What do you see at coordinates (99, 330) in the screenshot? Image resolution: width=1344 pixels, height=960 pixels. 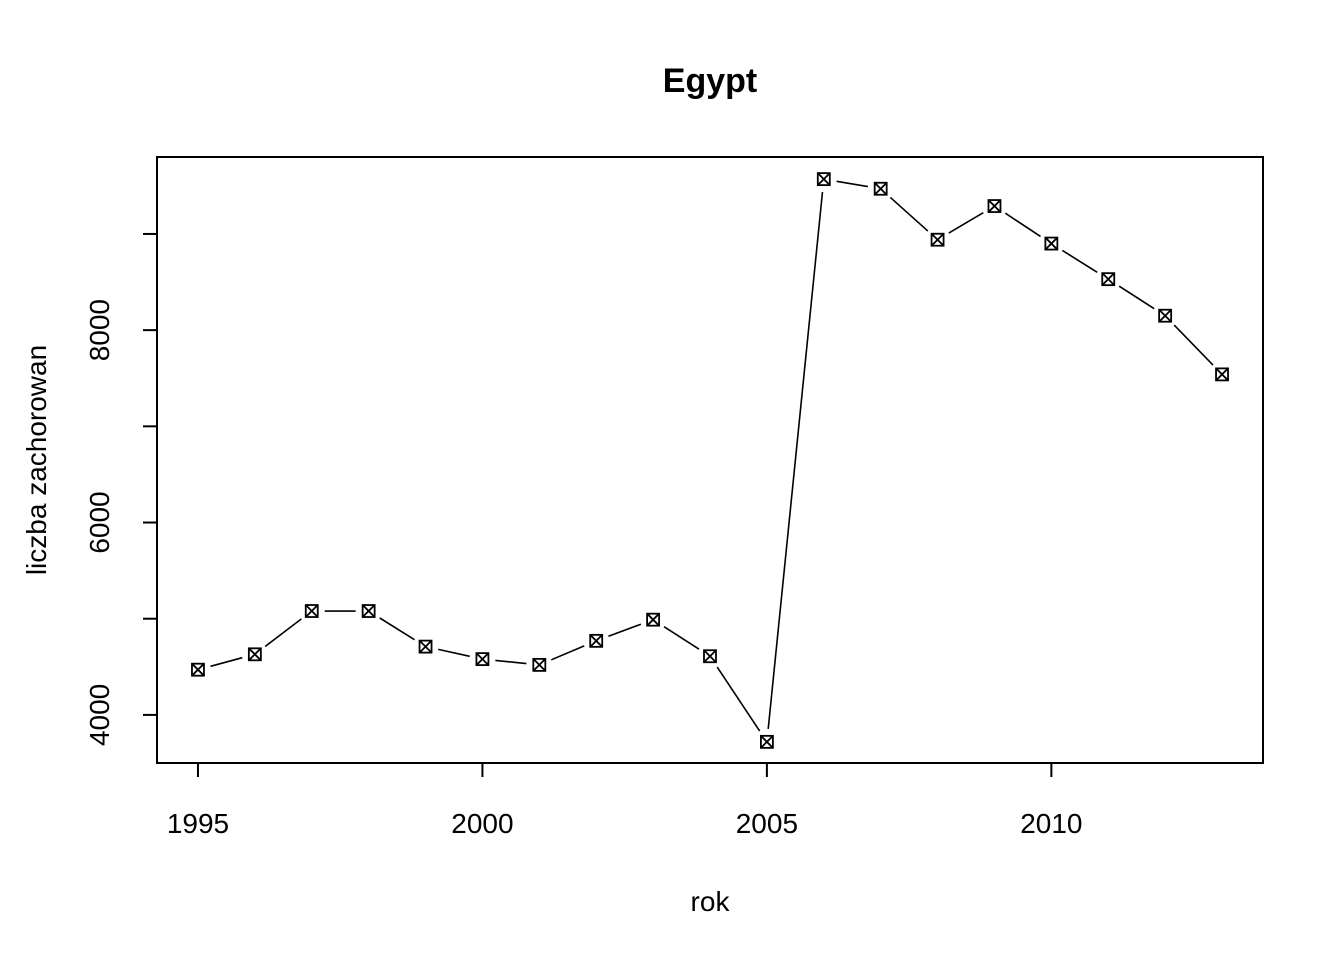 I see `y-tick-label: 8000` at bounding box center [99, 330].